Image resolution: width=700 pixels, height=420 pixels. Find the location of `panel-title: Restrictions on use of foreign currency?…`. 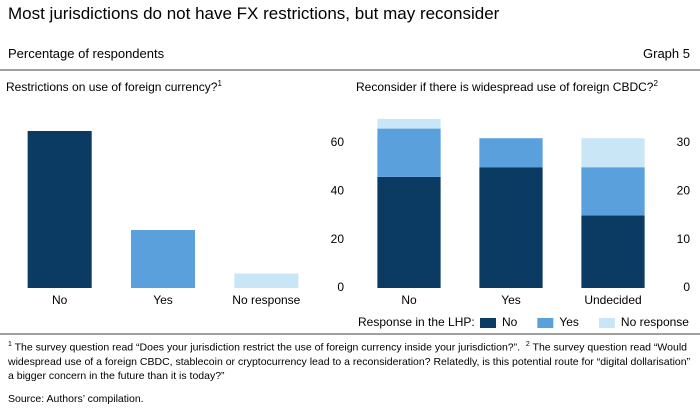

panel-title: Restrictions on use of foreign currency?… is located at coordinates (114, 86).